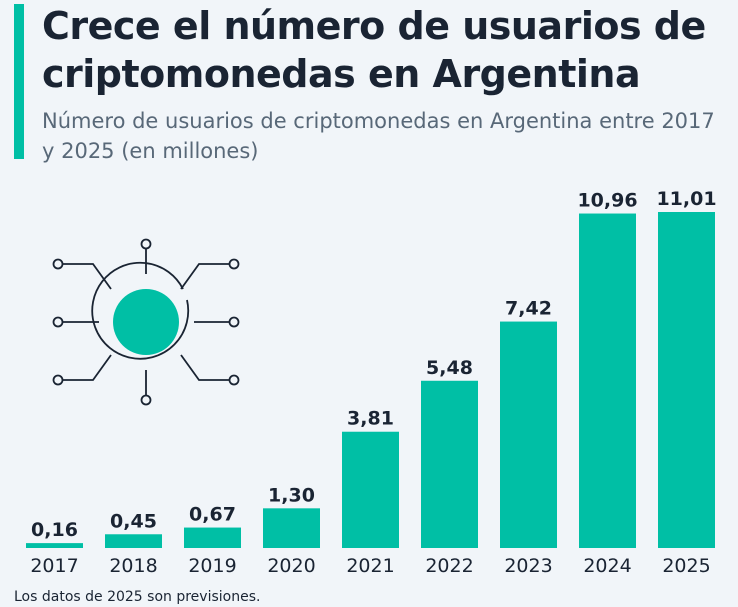 Image resolution: width=738 pixels, height=607 pixels. Describe the element at coordinates (370, 489) in the screenshot. I see `bar-2021` at that location.